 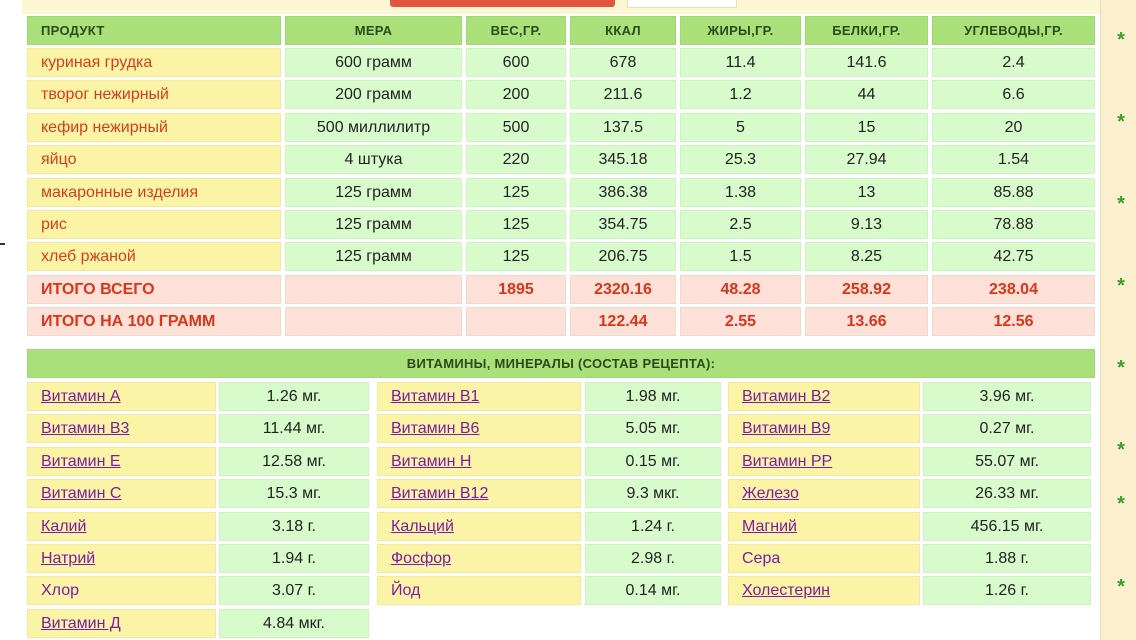 What do you see at coordinates (1013, 192) in the screenshot?
I see `nutrition-value-cell: 85.88` at bounding box center [1013, 192].